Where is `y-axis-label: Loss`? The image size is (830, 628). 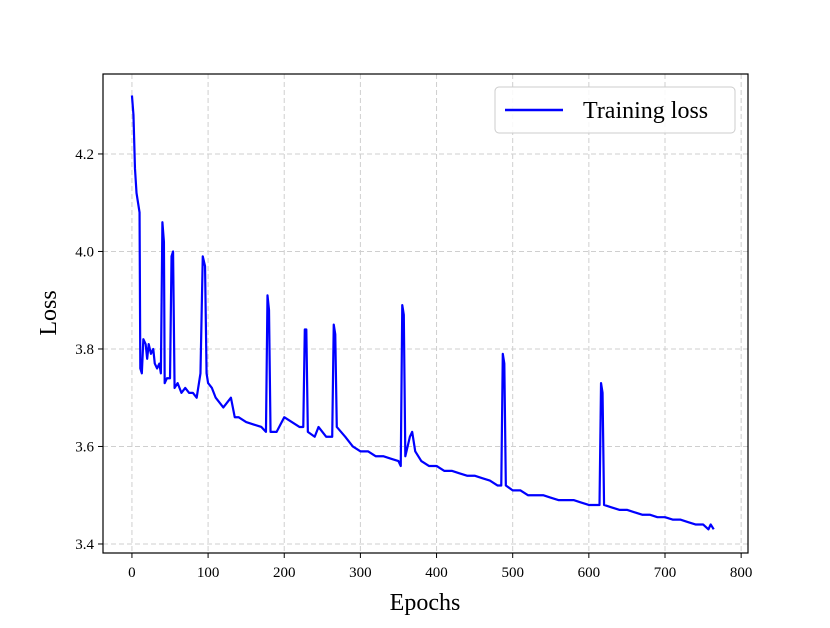 y-axis-label: Loss is located at coordinates (49, 312).